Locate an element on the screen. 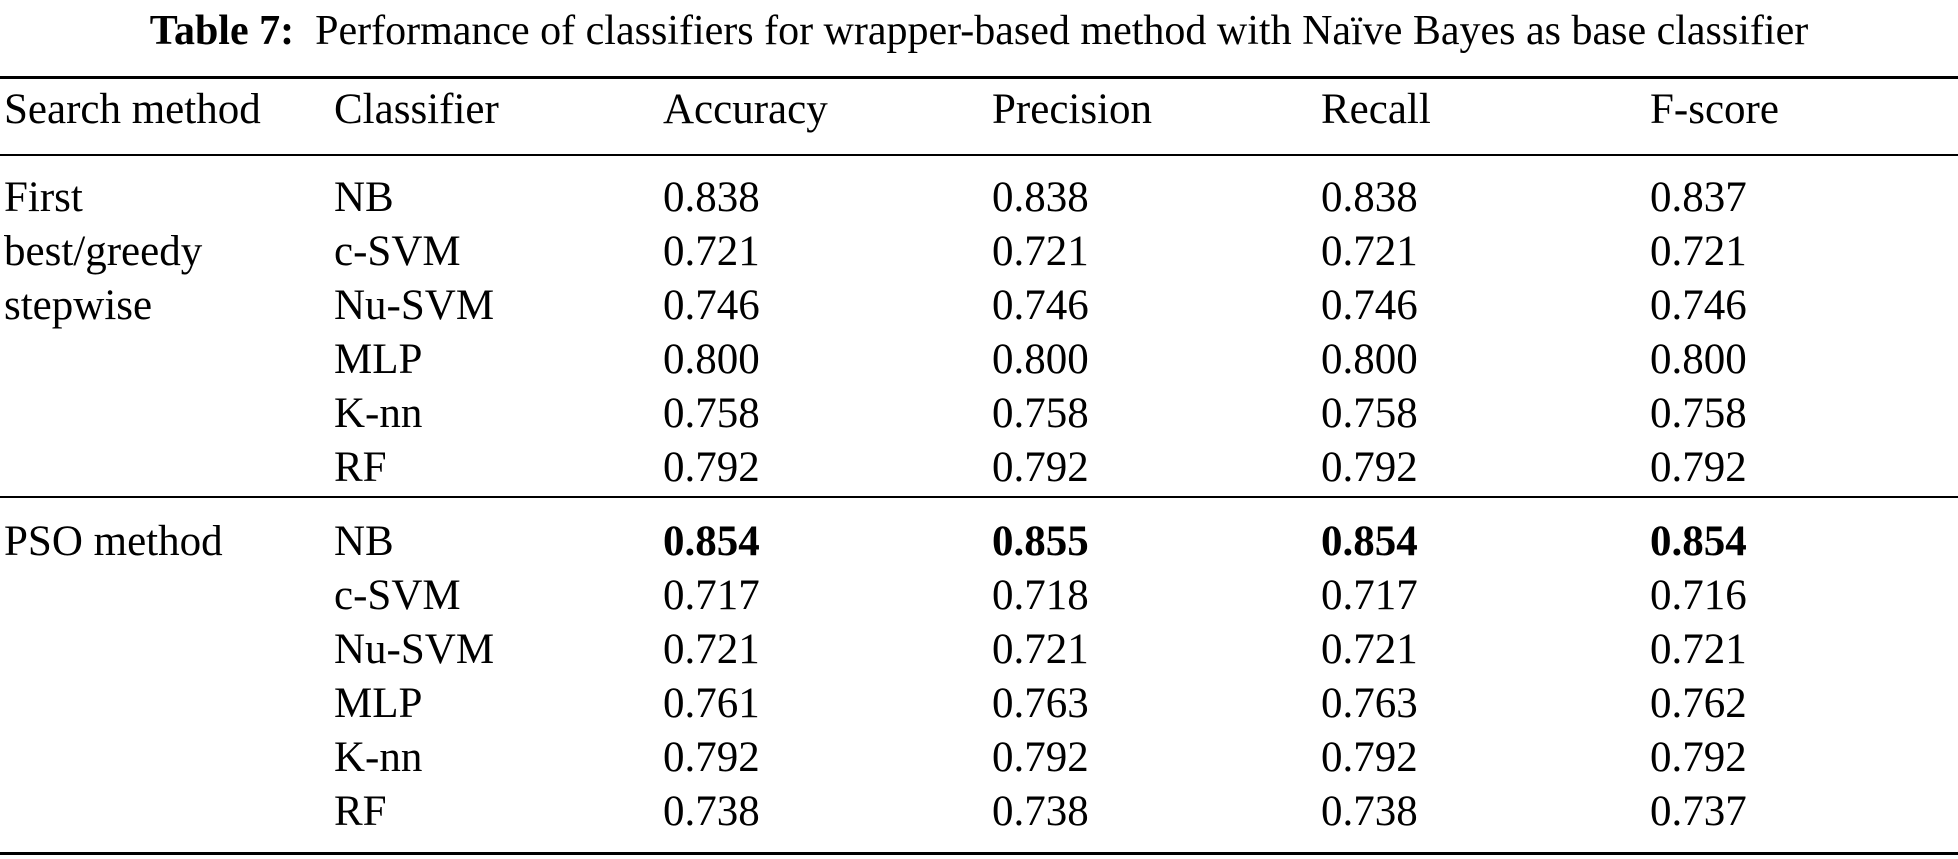 The width and height of the screenshot is (1958, 859). column-header-precision: Precision is located at coordinates (1072, 109).